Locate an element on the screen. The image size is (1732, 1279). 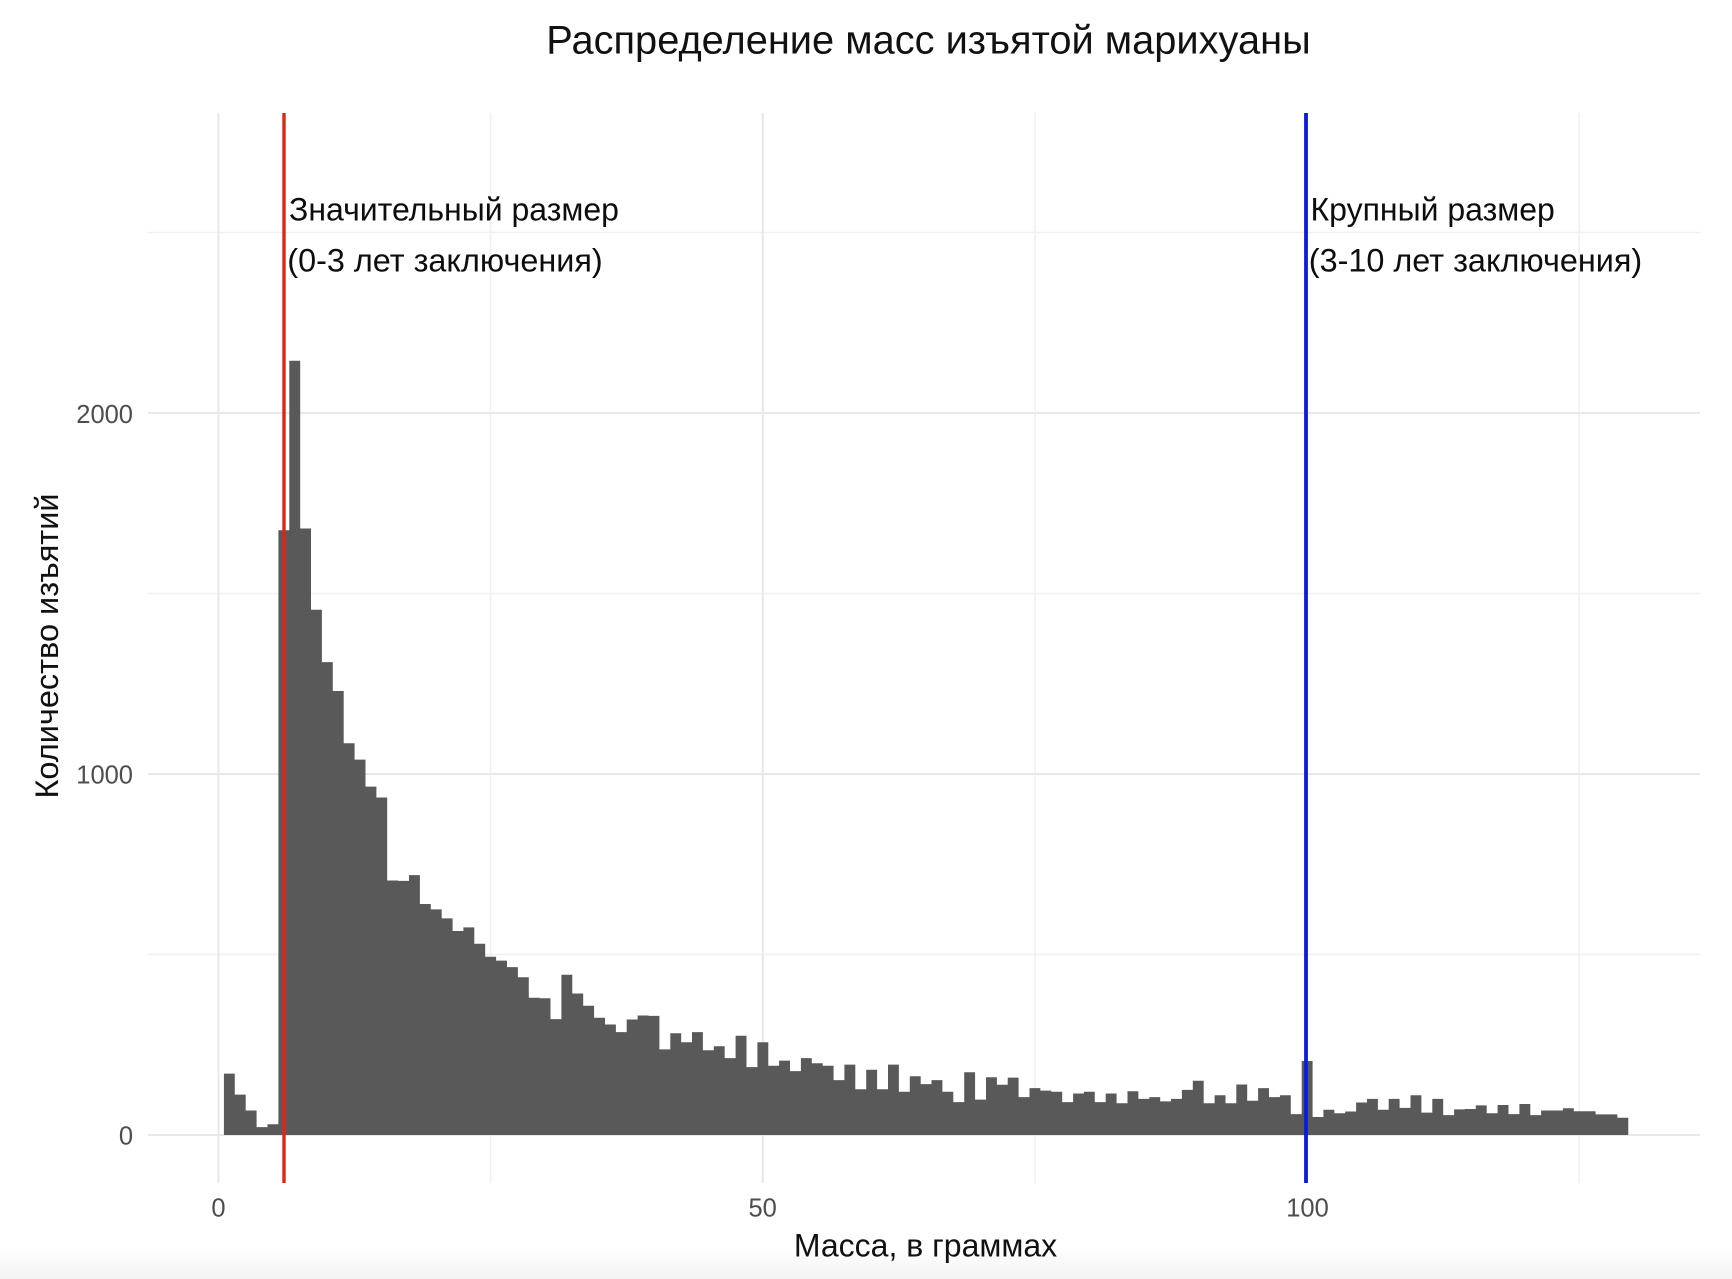
svg-text: 100 is located at coordinates (1307, 1208).